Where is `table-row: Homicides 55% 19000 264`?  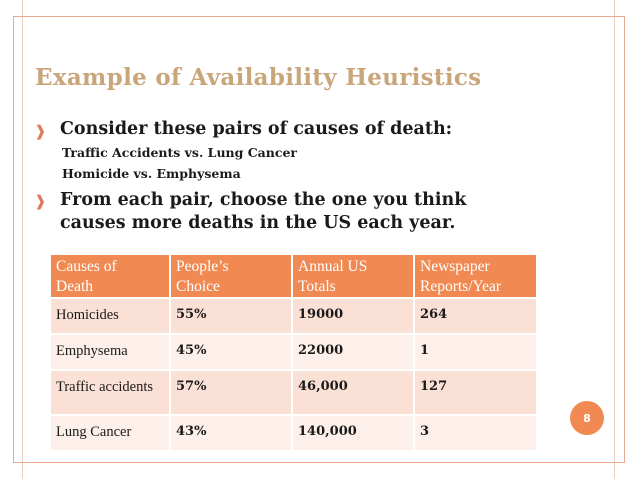 table-row: Homicides 55% 19000 264 is located at coordinates (294, 316).